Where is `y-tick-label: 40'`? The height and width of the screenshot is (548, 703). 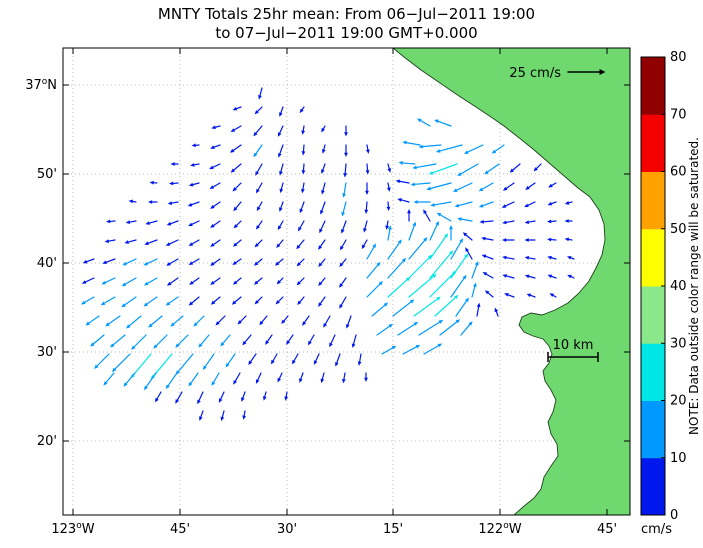
y-tick-label: 40' is located at coordinates (47, 263).